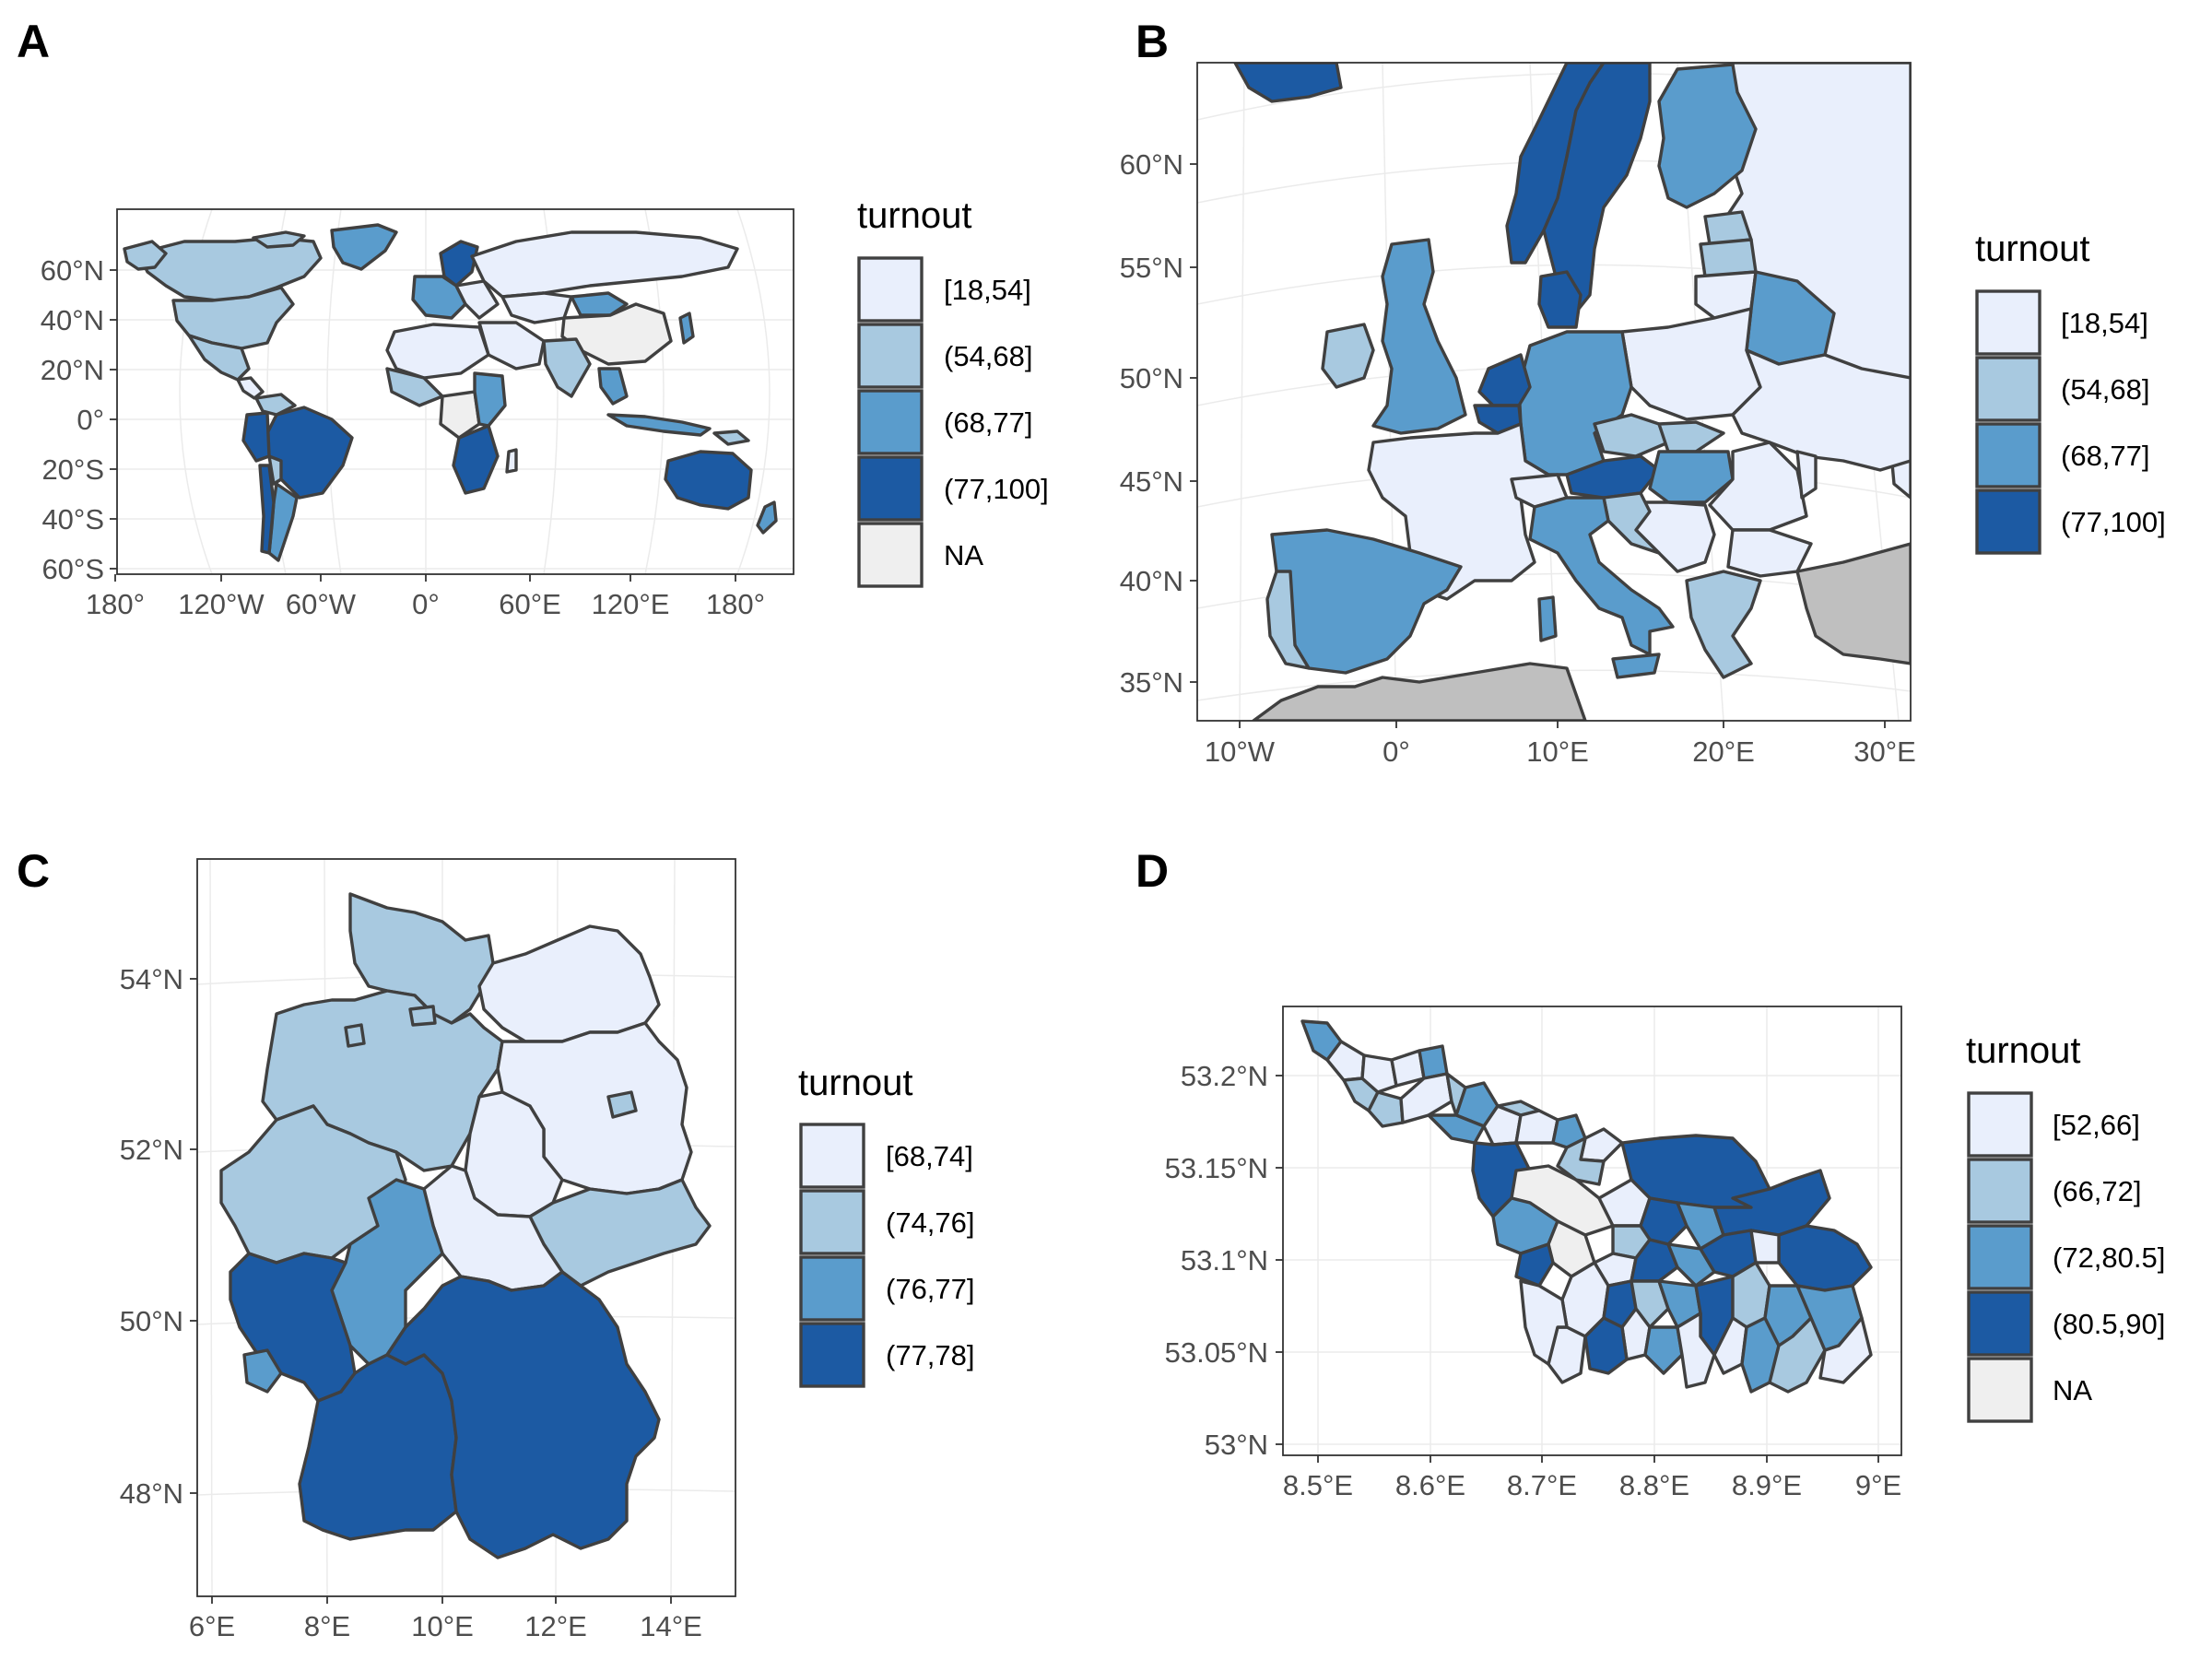  I want to click on y-tick-label: 50°N, so click(1151, 378).